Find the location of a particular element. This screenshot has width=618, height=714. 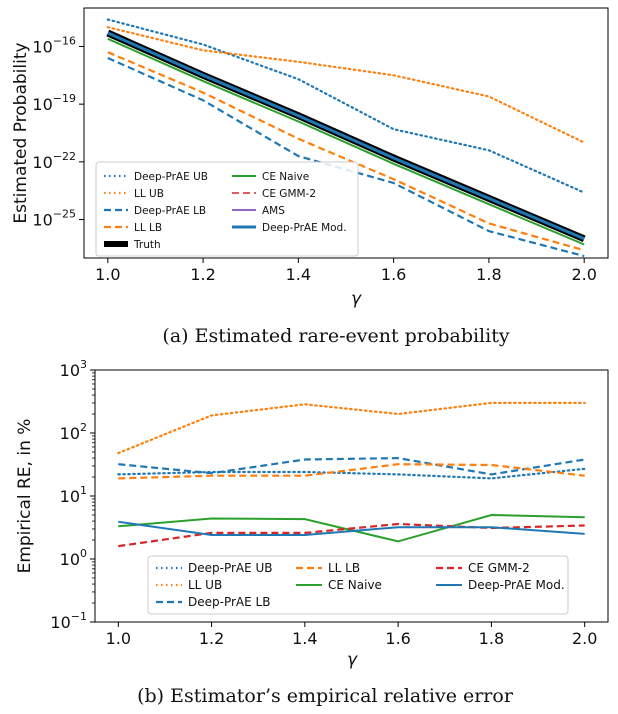

chart-a-x-ticks: 1.0 1.2 1.4 1.6 1.8 2.0 is located at coordinates (346, 271).